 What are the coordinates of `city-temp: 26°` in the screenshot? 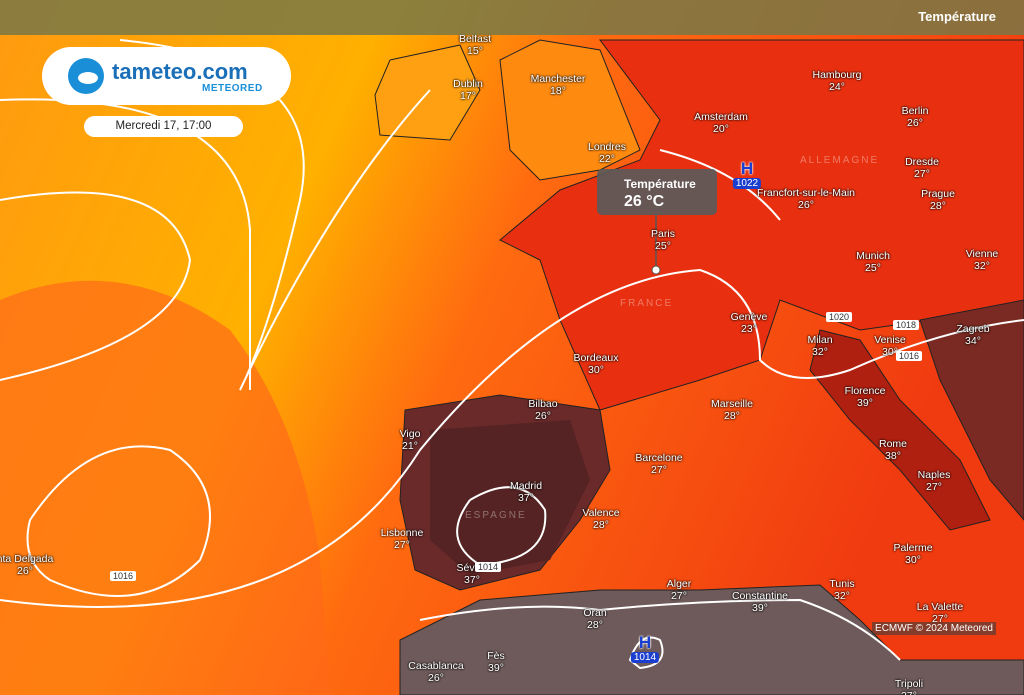 It's located at (806, 205).